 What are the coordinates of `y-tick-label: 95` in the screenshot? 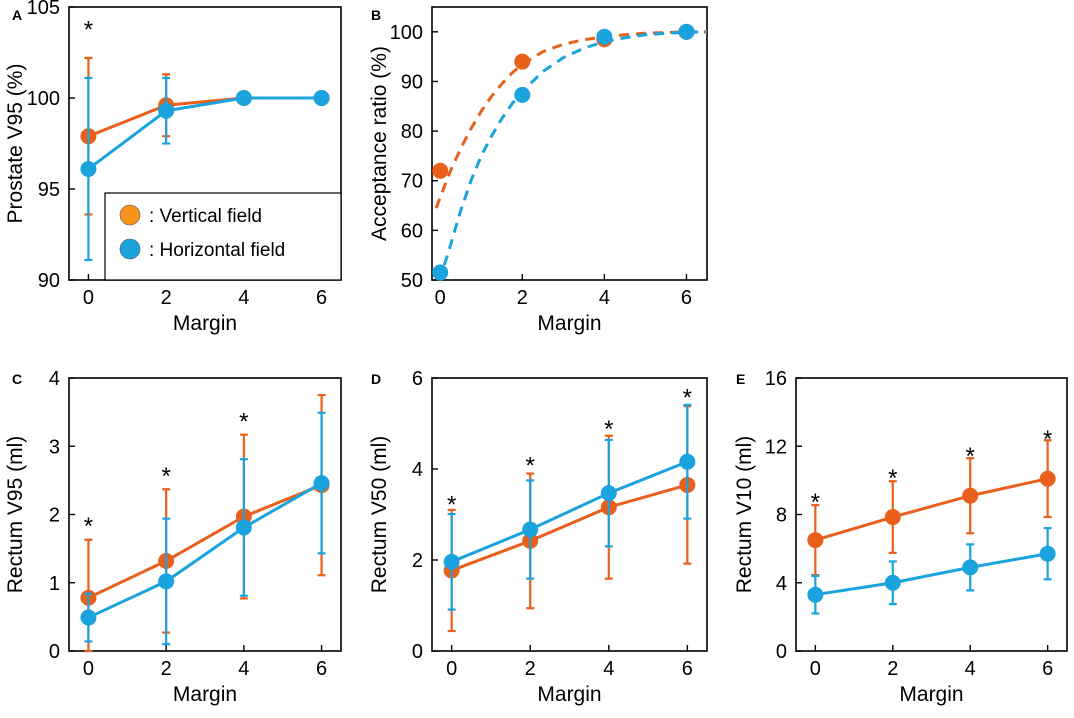 It's located at (49, 190).